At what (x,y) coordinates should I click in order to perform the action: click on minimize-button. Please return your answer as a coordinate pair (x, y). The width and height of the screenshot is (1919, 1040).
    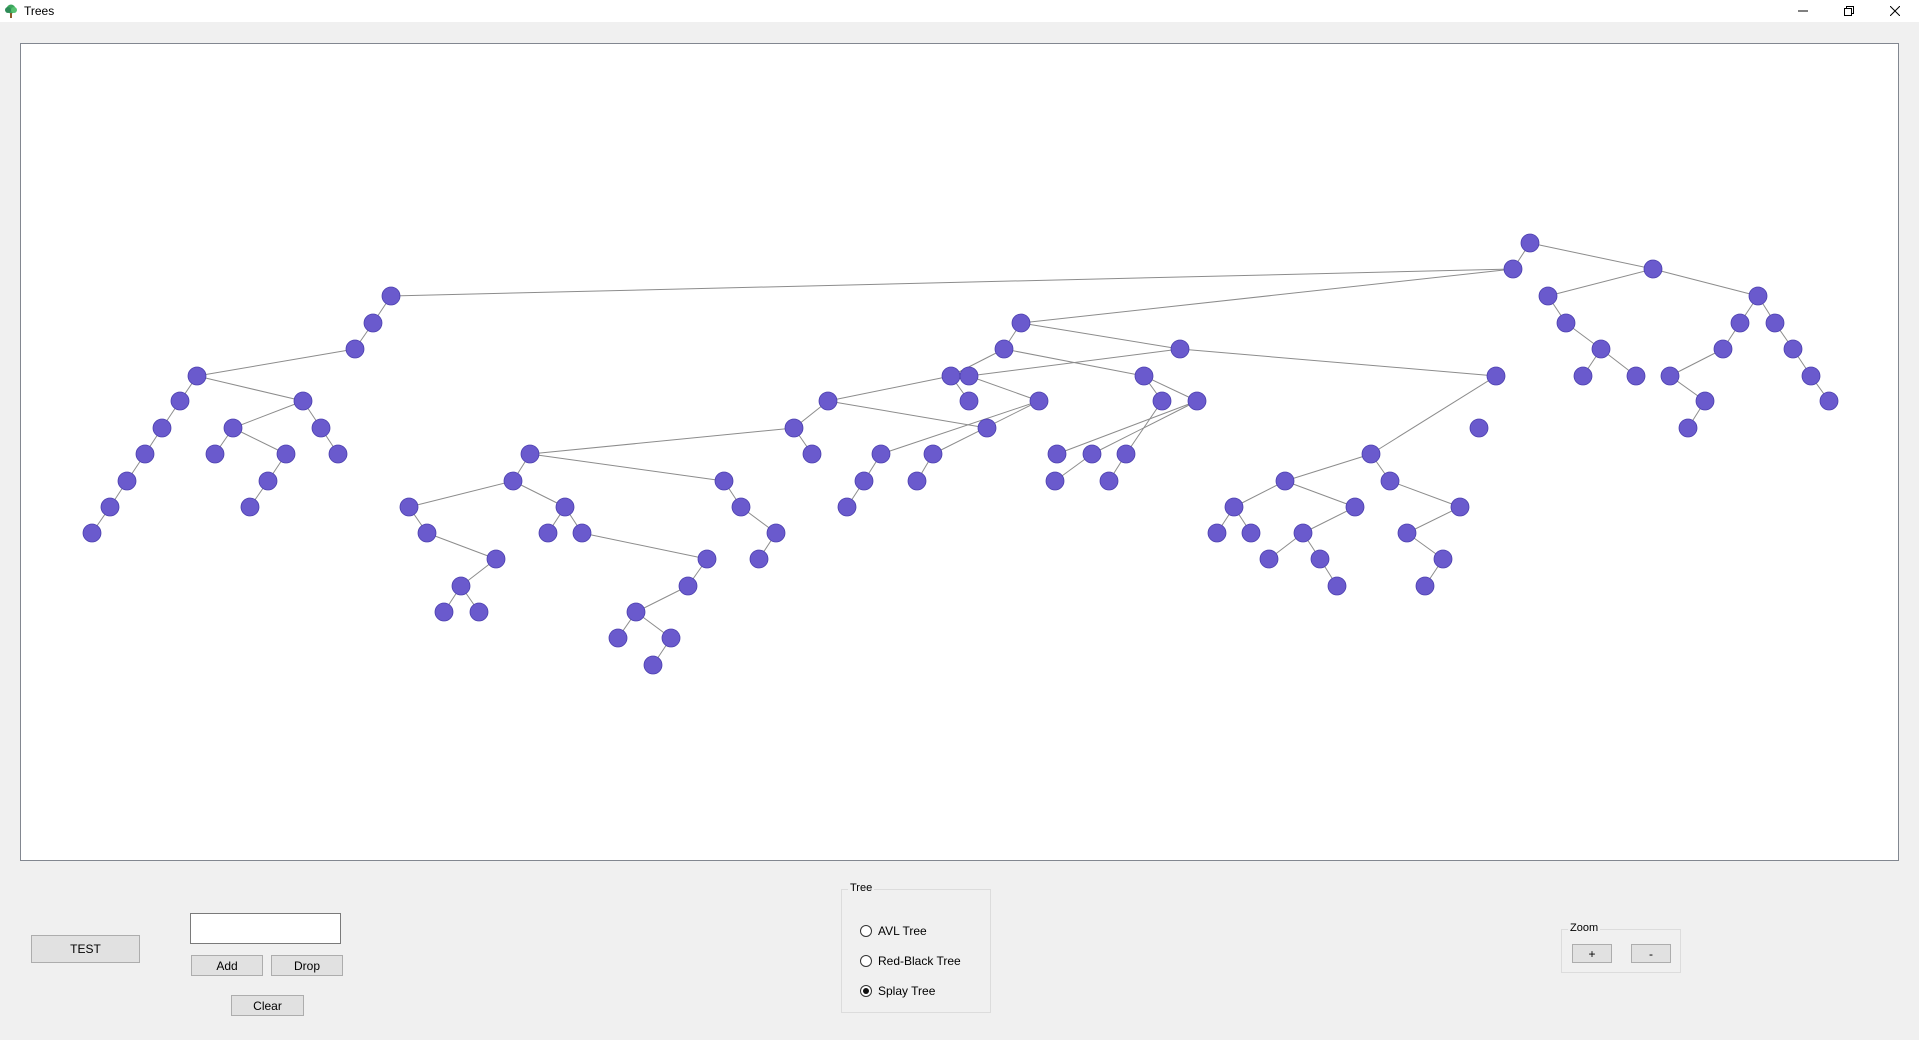
    Looking at the image, I should click on (1803, 11).